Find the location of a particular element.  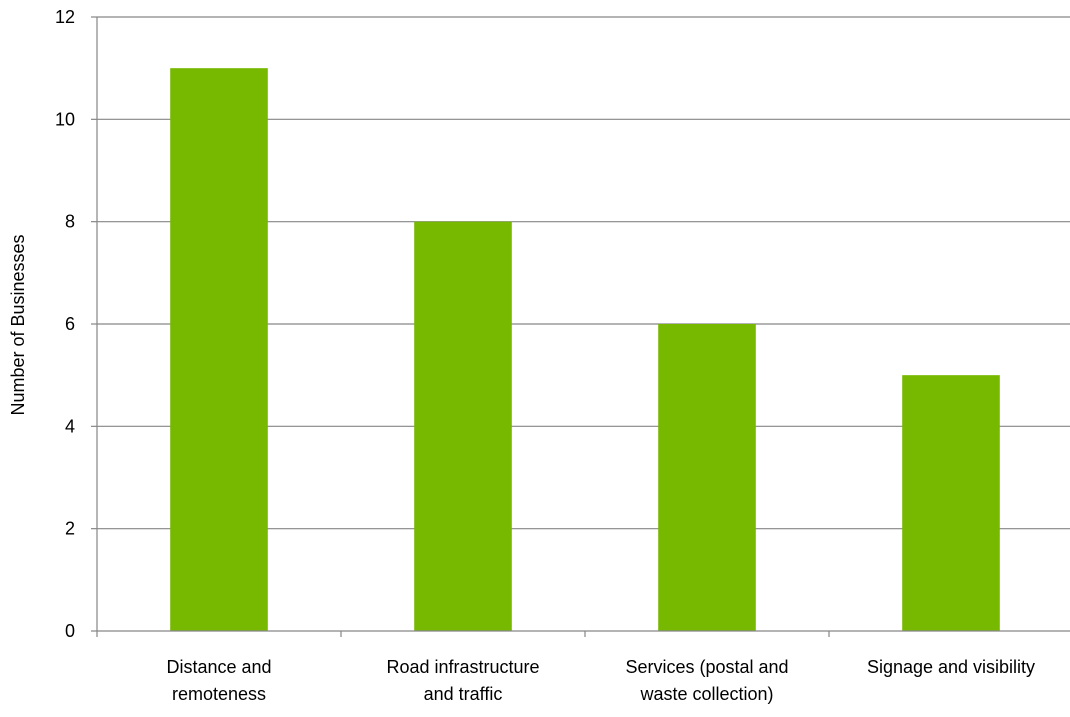

x-category-label-line: Distance and is located at coordinates (218, 667).